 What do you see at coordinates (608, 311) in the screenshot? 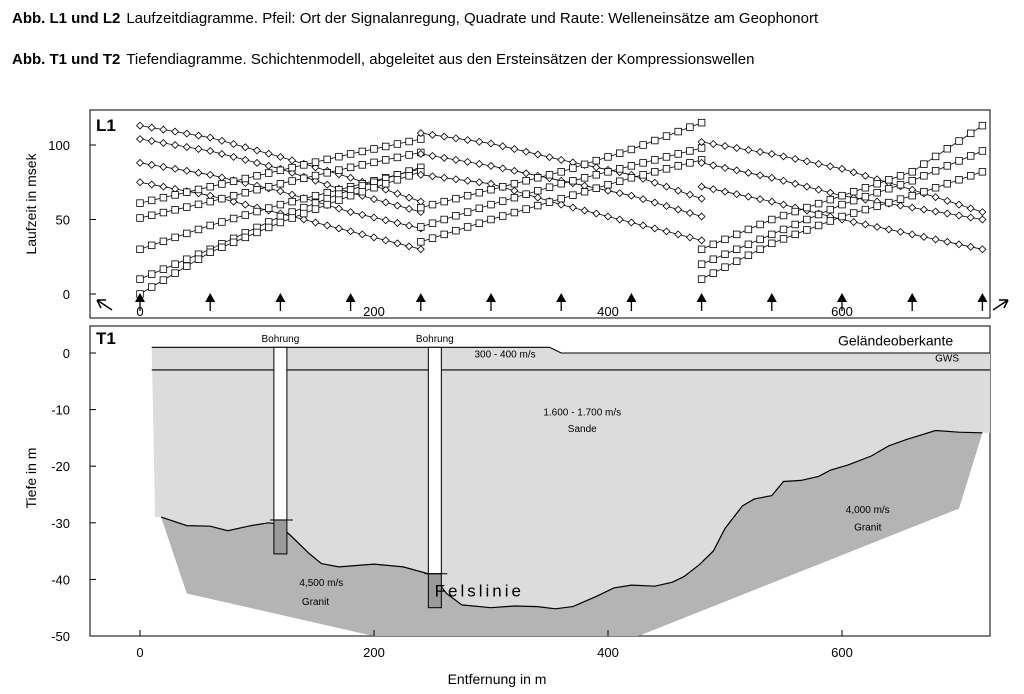
I see `l1-x-tick-label: 400` at bounding box center [608, 311].